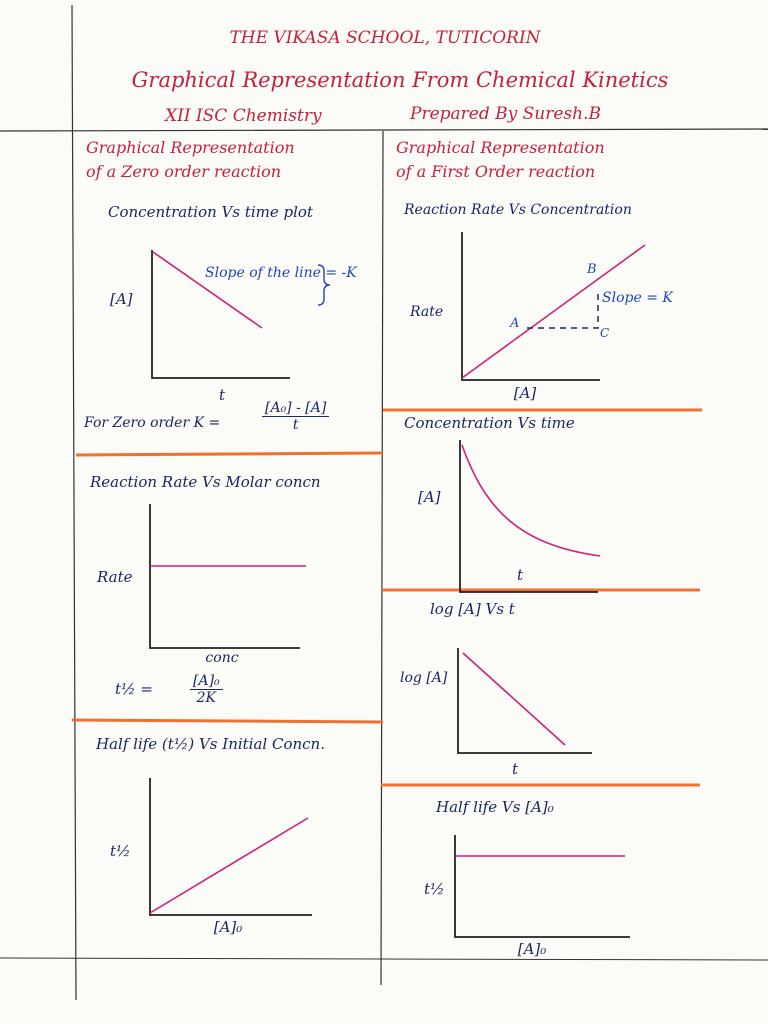  What do you see at coordinates (495, 807) in the screenshot?
I see `graph-title: Half life Vs [A]₀` at bounding box center [495, 807].